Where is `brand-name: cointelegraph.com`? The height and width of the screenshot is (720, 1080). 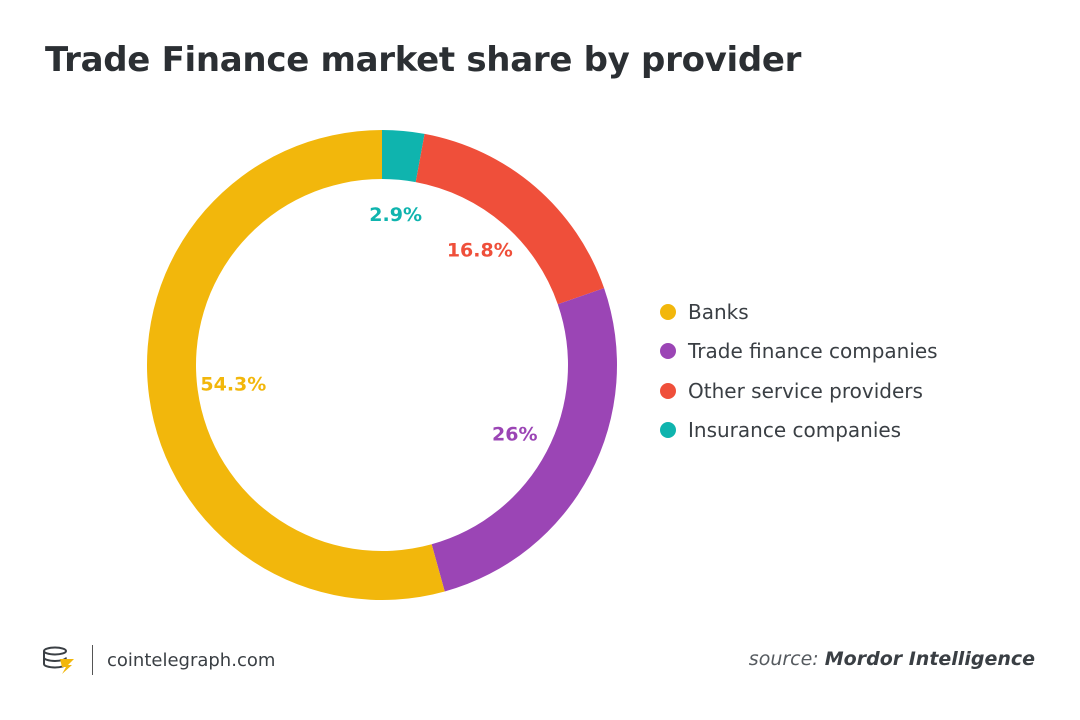
brand-name: cointelegraph.com is located at coordinates (191, 660).